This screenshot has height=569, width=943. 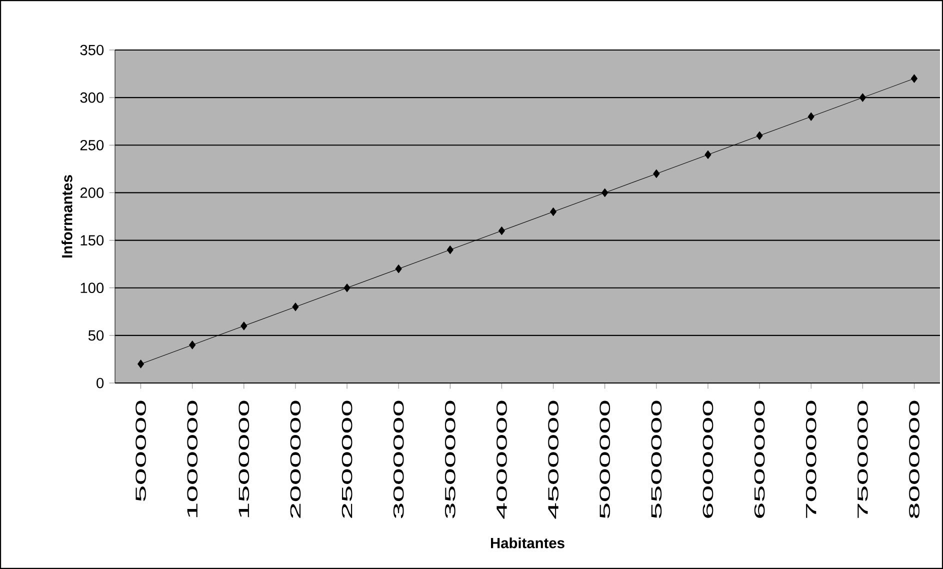 What do you see at coordinates (100, 383) in the screenshot?
I see `y-tick-label: 0` at bounding box center [100, 383].